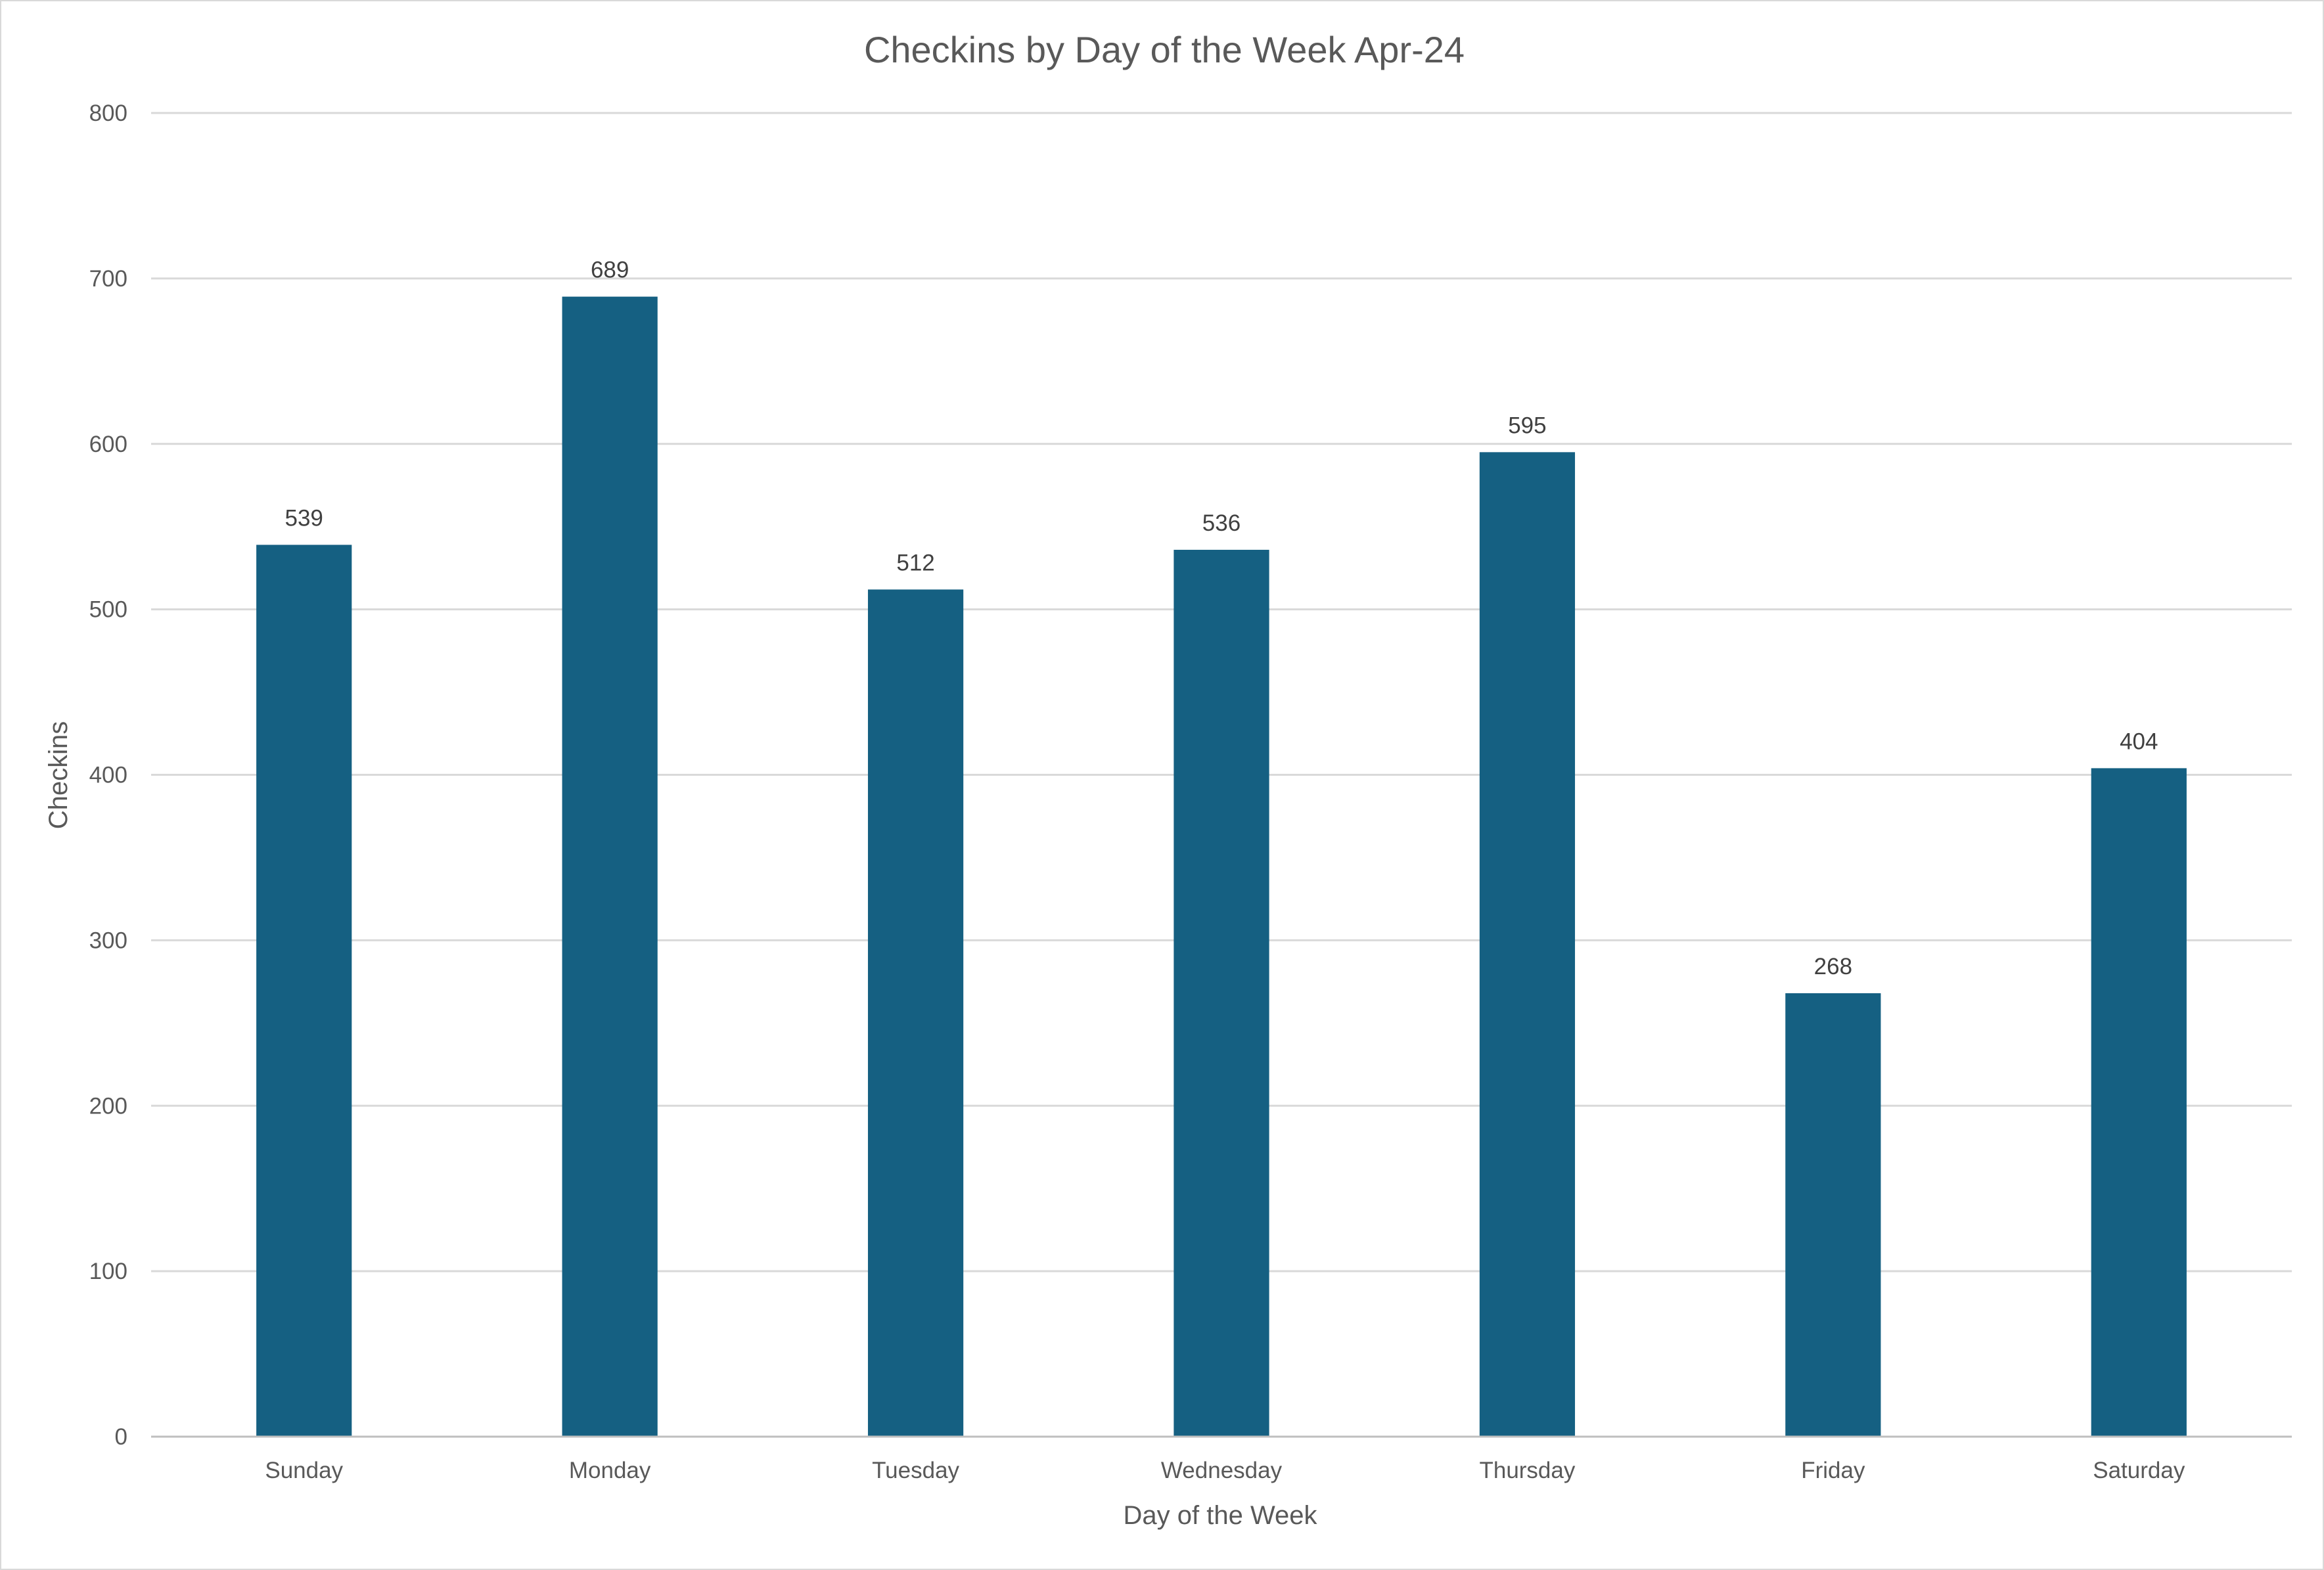  What do you see at coordinates (108, 279) in the screenshot?
I see `y-tick-label: 700` at bounding box center [108, 279].